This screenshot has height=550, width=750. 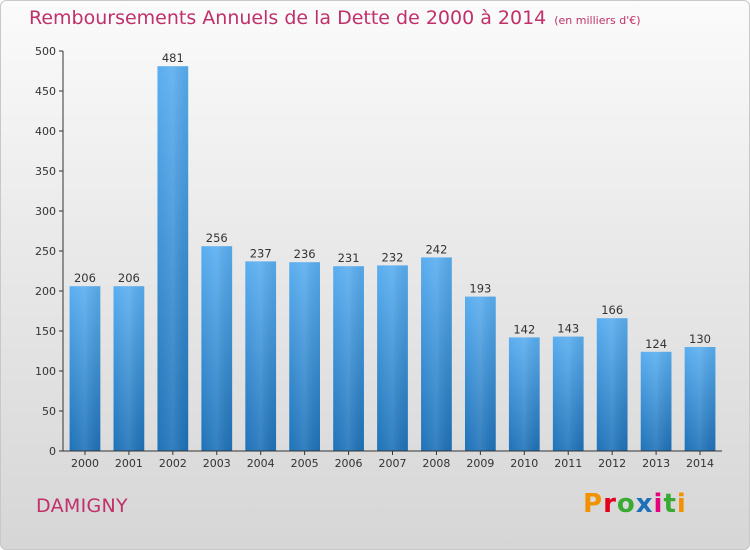 I want to click on x-tick-label-2008: 2008, so click(x=436, y=463).